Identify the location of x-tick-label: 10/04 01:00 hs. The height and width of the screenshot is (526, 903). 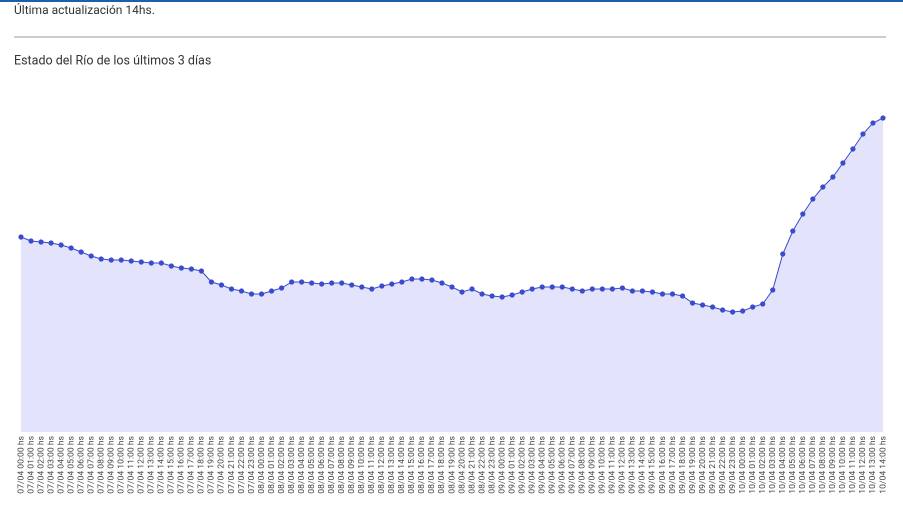
(753, 464).